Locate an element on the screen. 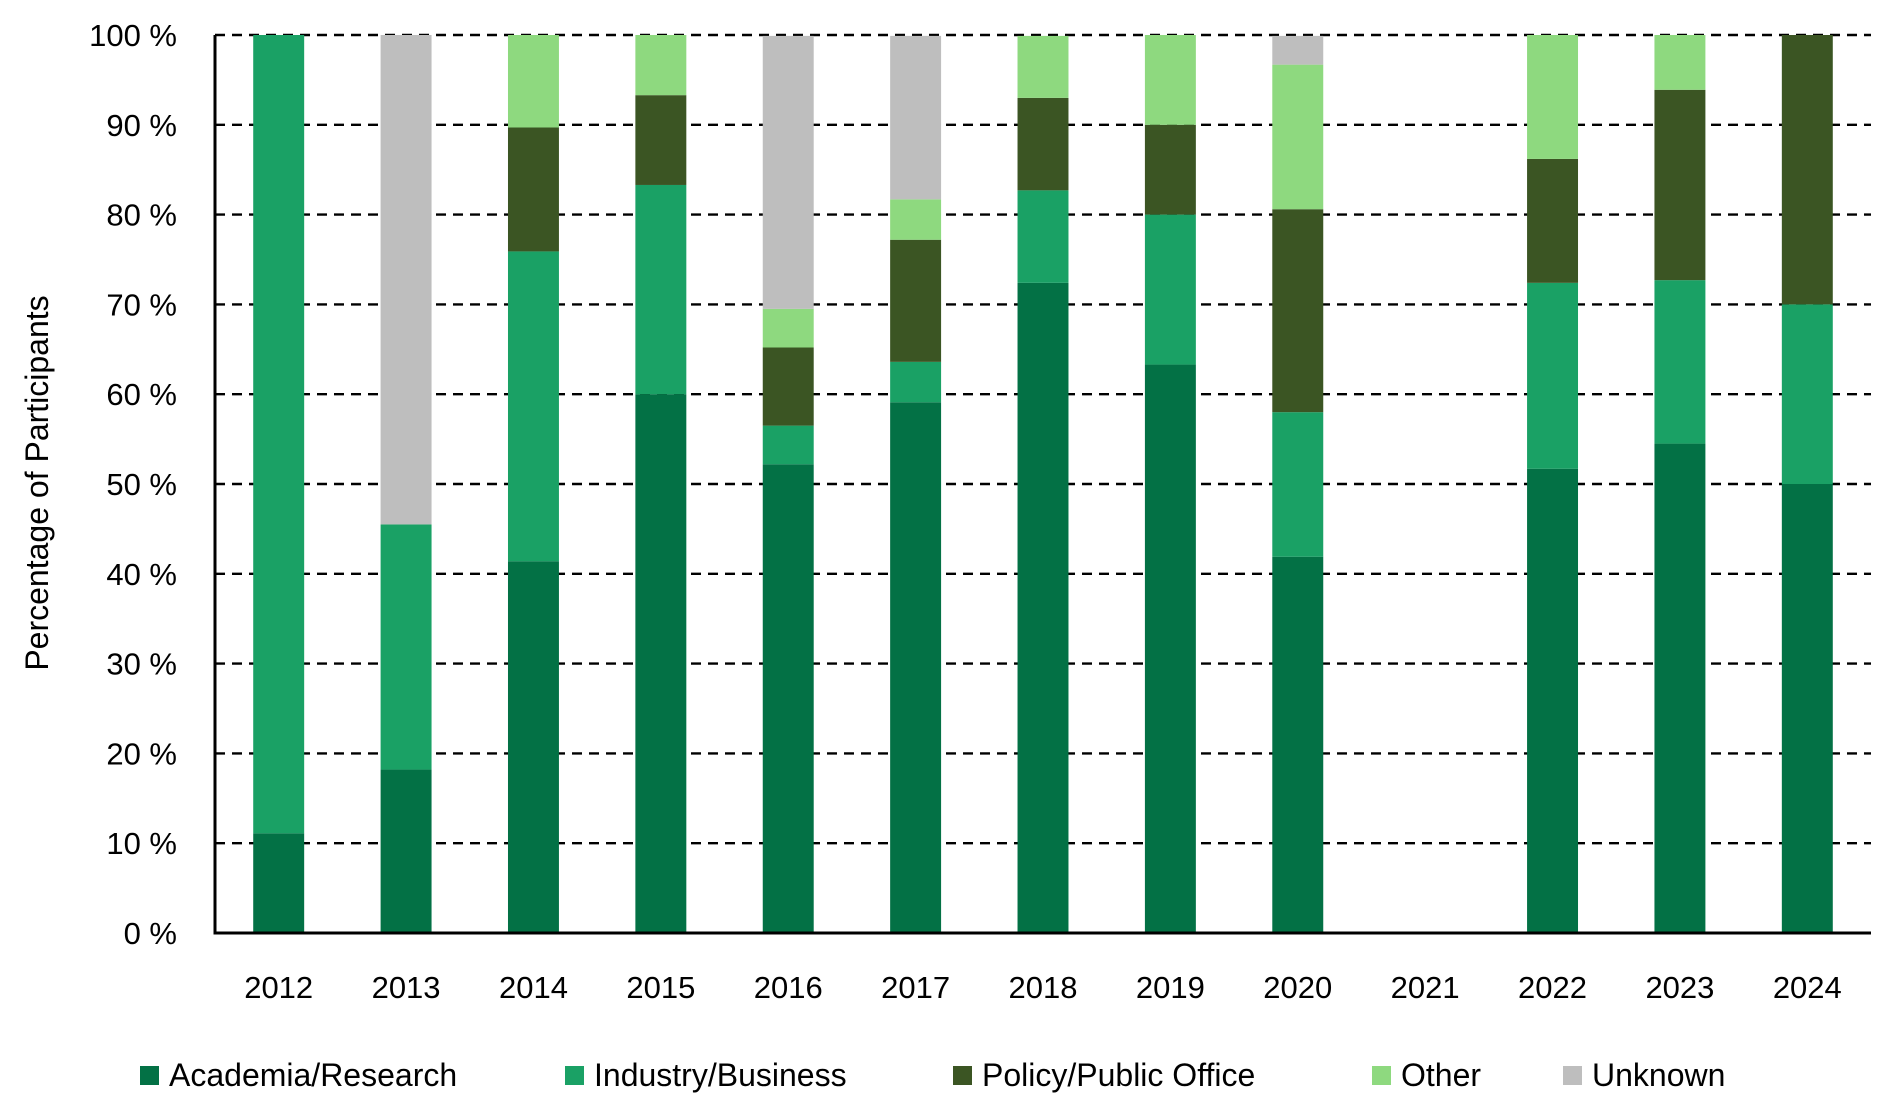  x-tick-label: 2021 is located at coordinates (1425, 987).